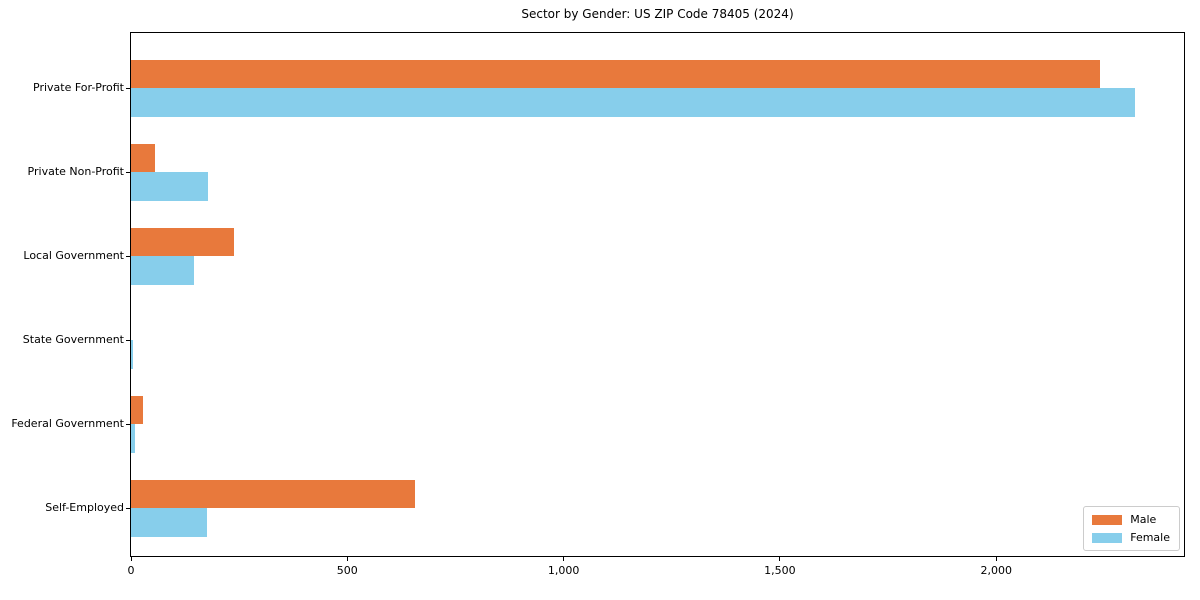  I want to click on ytick-label-federal-government: Federal Government, so click(67, 423).